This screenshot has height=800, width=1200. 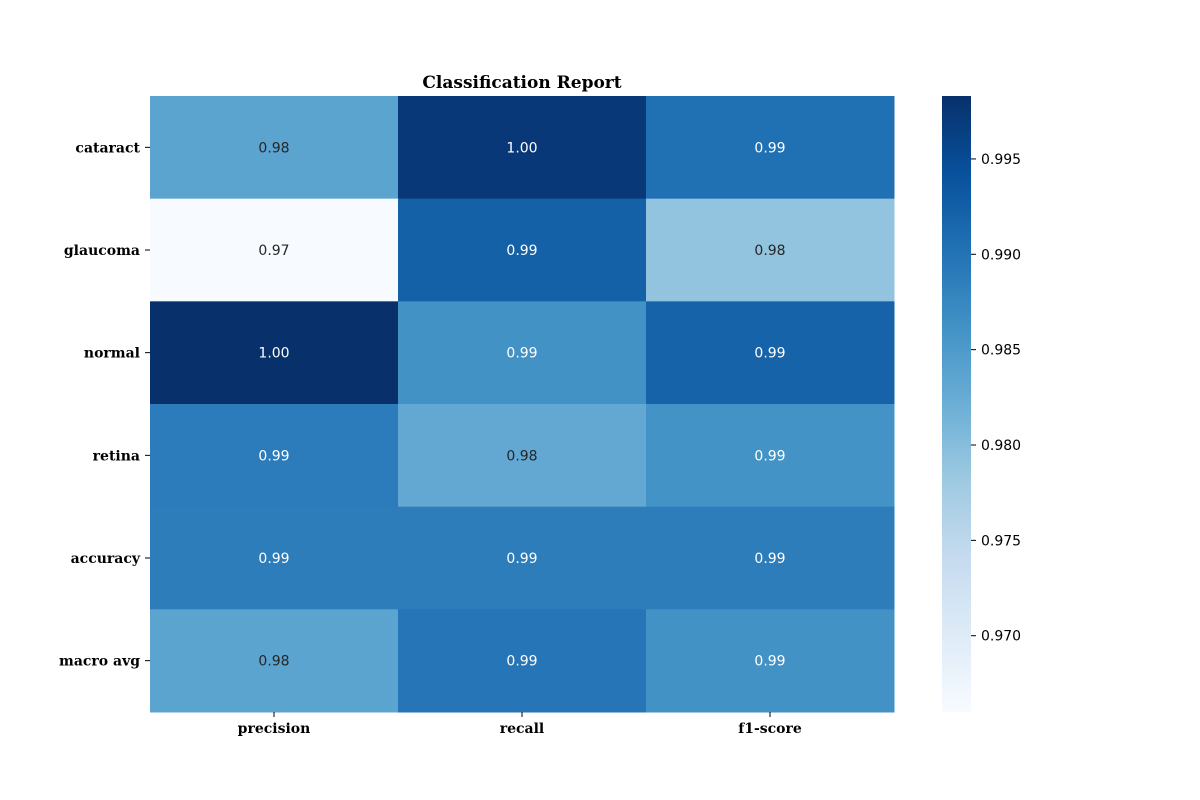 What do you see at coordinates (1001, 160) in the screenshot?
I see `colorbar-tick-label: 0.995` at bounding box center [1001, 160].